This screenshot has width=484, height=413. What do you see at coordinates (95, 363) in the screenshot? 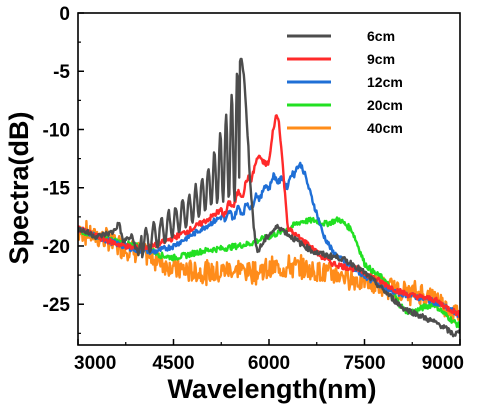
I see `x-tick-label: 3000` at bounding box center [95, 363].